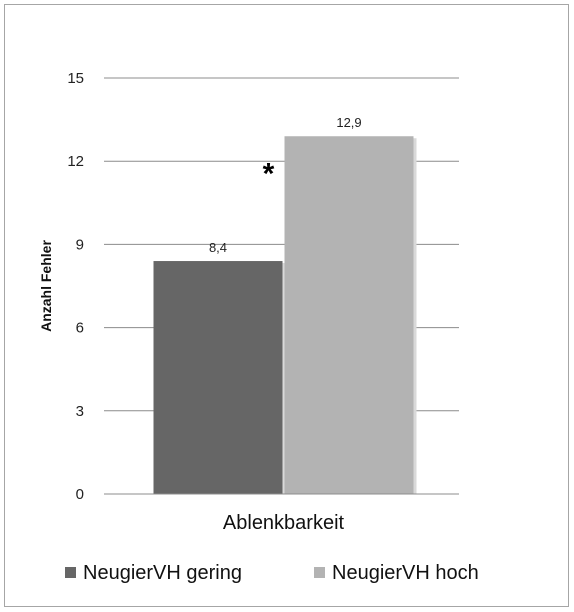 The height and width of the screenshot is (612, 574). Describe the element at coordinates (70, 572) in the screenshot. I see `legend-swatch-gering` at that location.